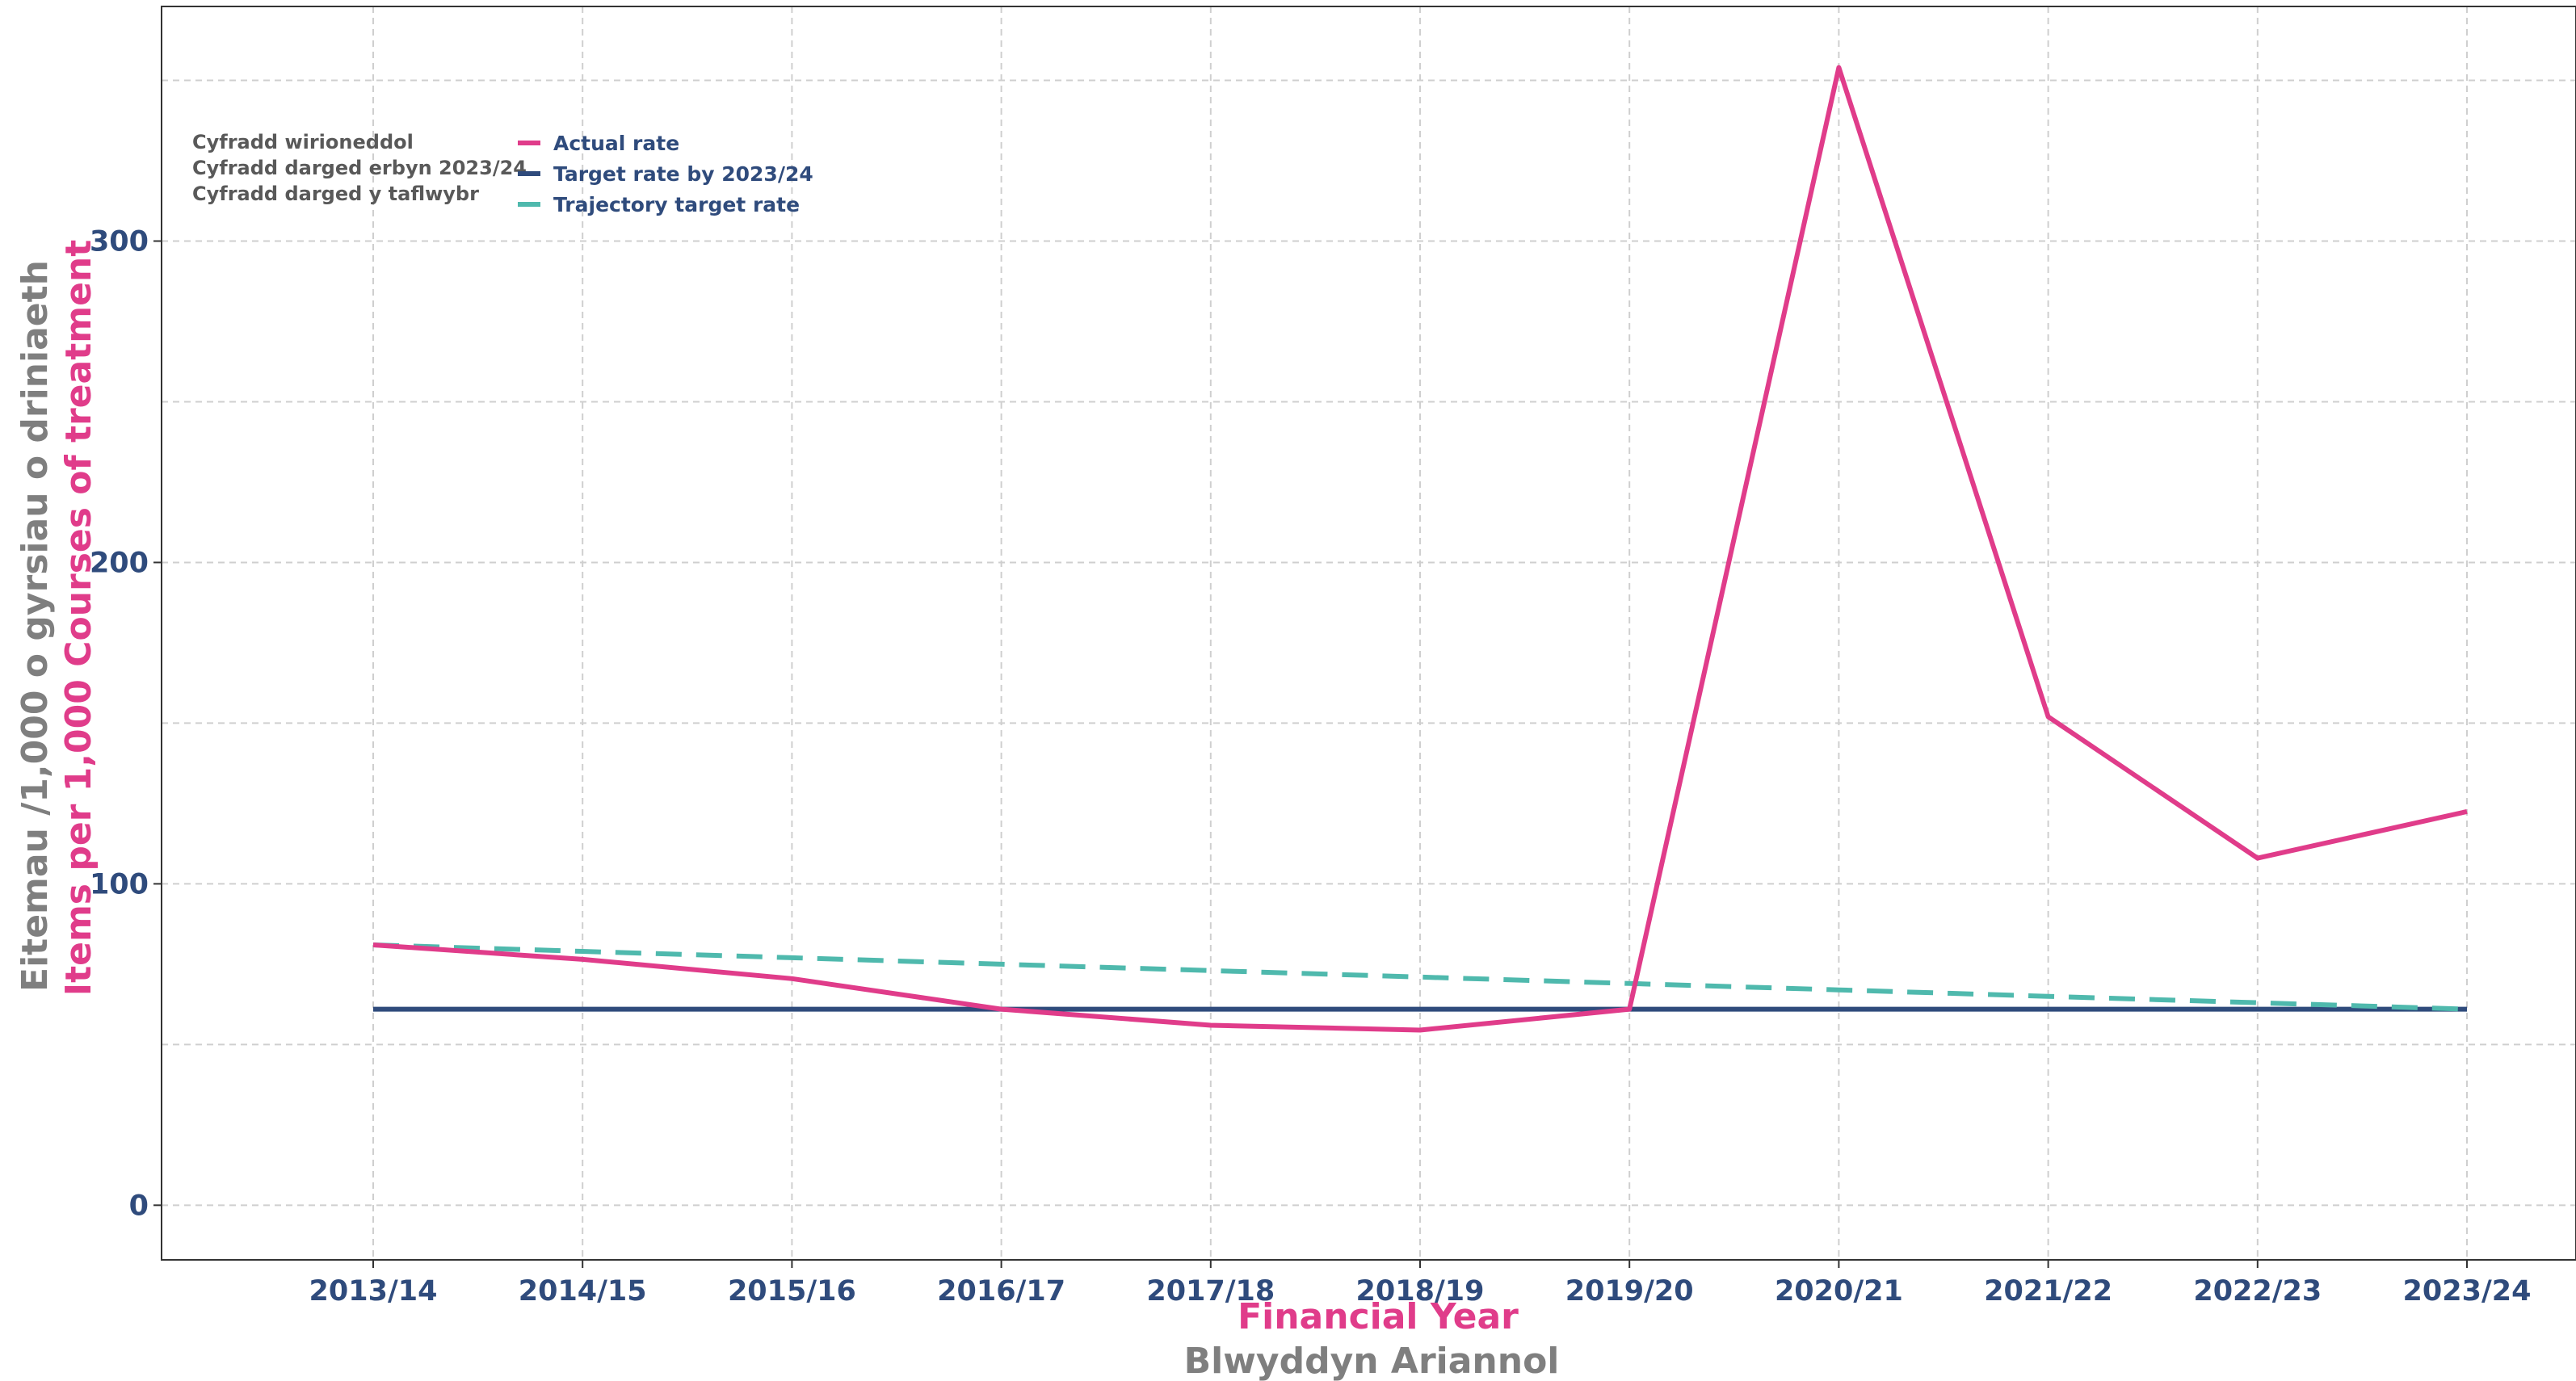  Describe the element at coordinates (373, 1291) in the screenshot. I see `x-tick-label: 2013/14` at that location.